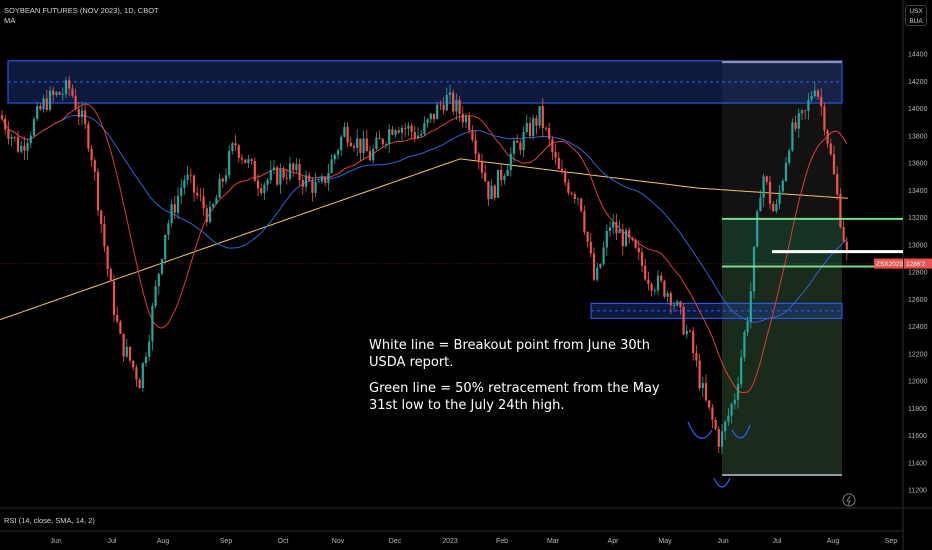  I want to click on y-tick-label: 11200, so click(917, 491).